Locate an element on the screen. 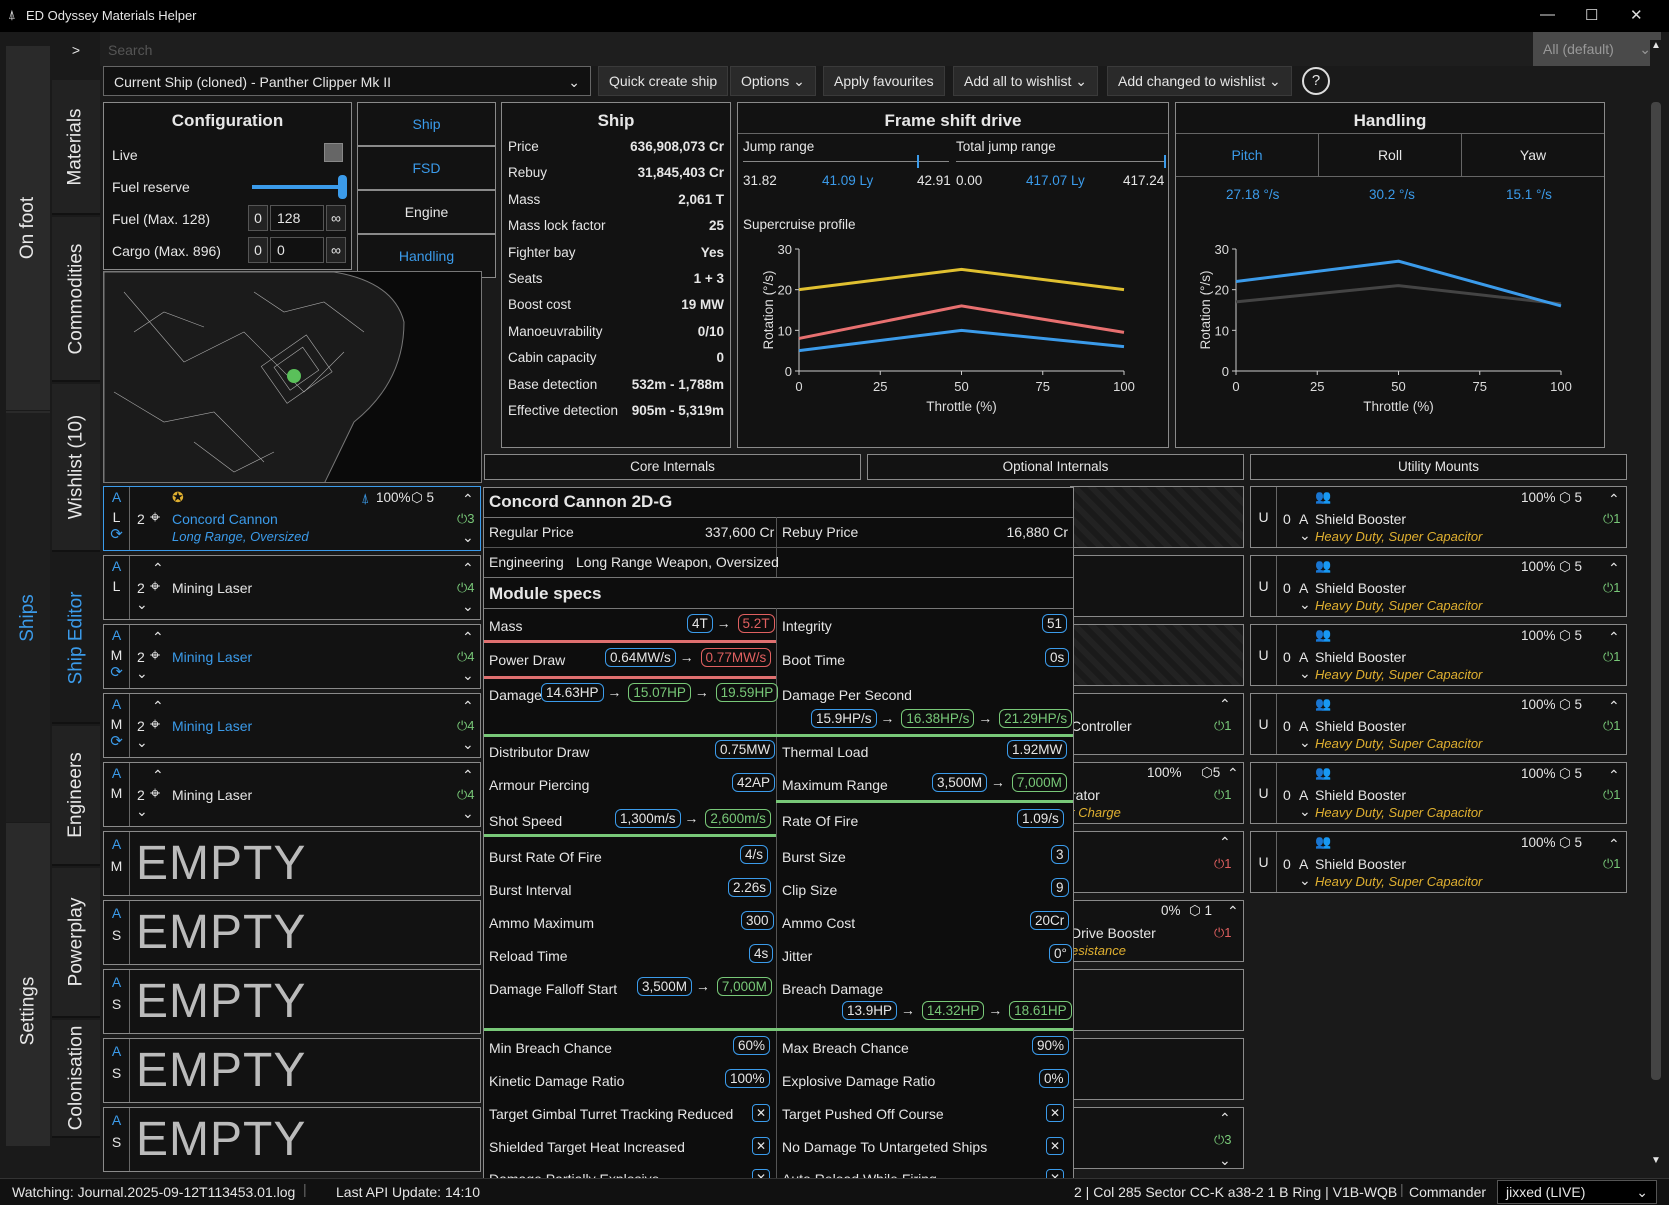  optional-slot: ⌃ ⏻3 ⌄ is located at coordinates (1157, 1138).